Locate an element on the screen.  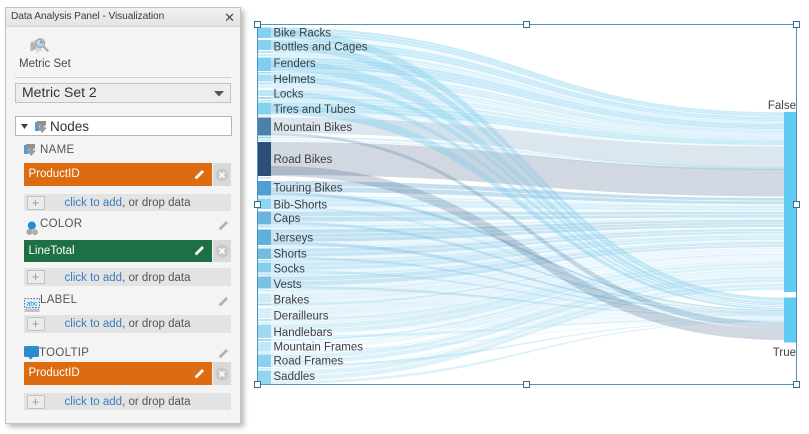
svg-text: Road Frames is located at coordinates (309, 361).